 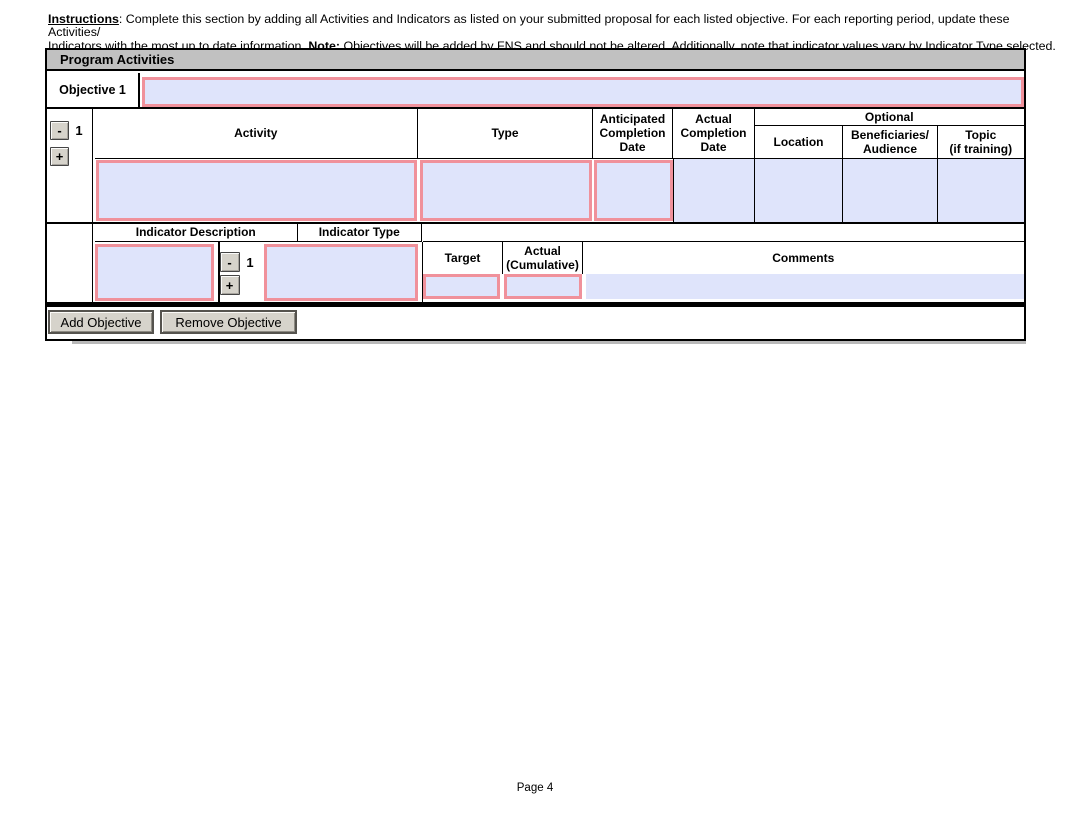 What do you see at coordinates (250, 262) in the screenshot?
I see `indicator-row-number: 1` at bounding box center [250, 262].